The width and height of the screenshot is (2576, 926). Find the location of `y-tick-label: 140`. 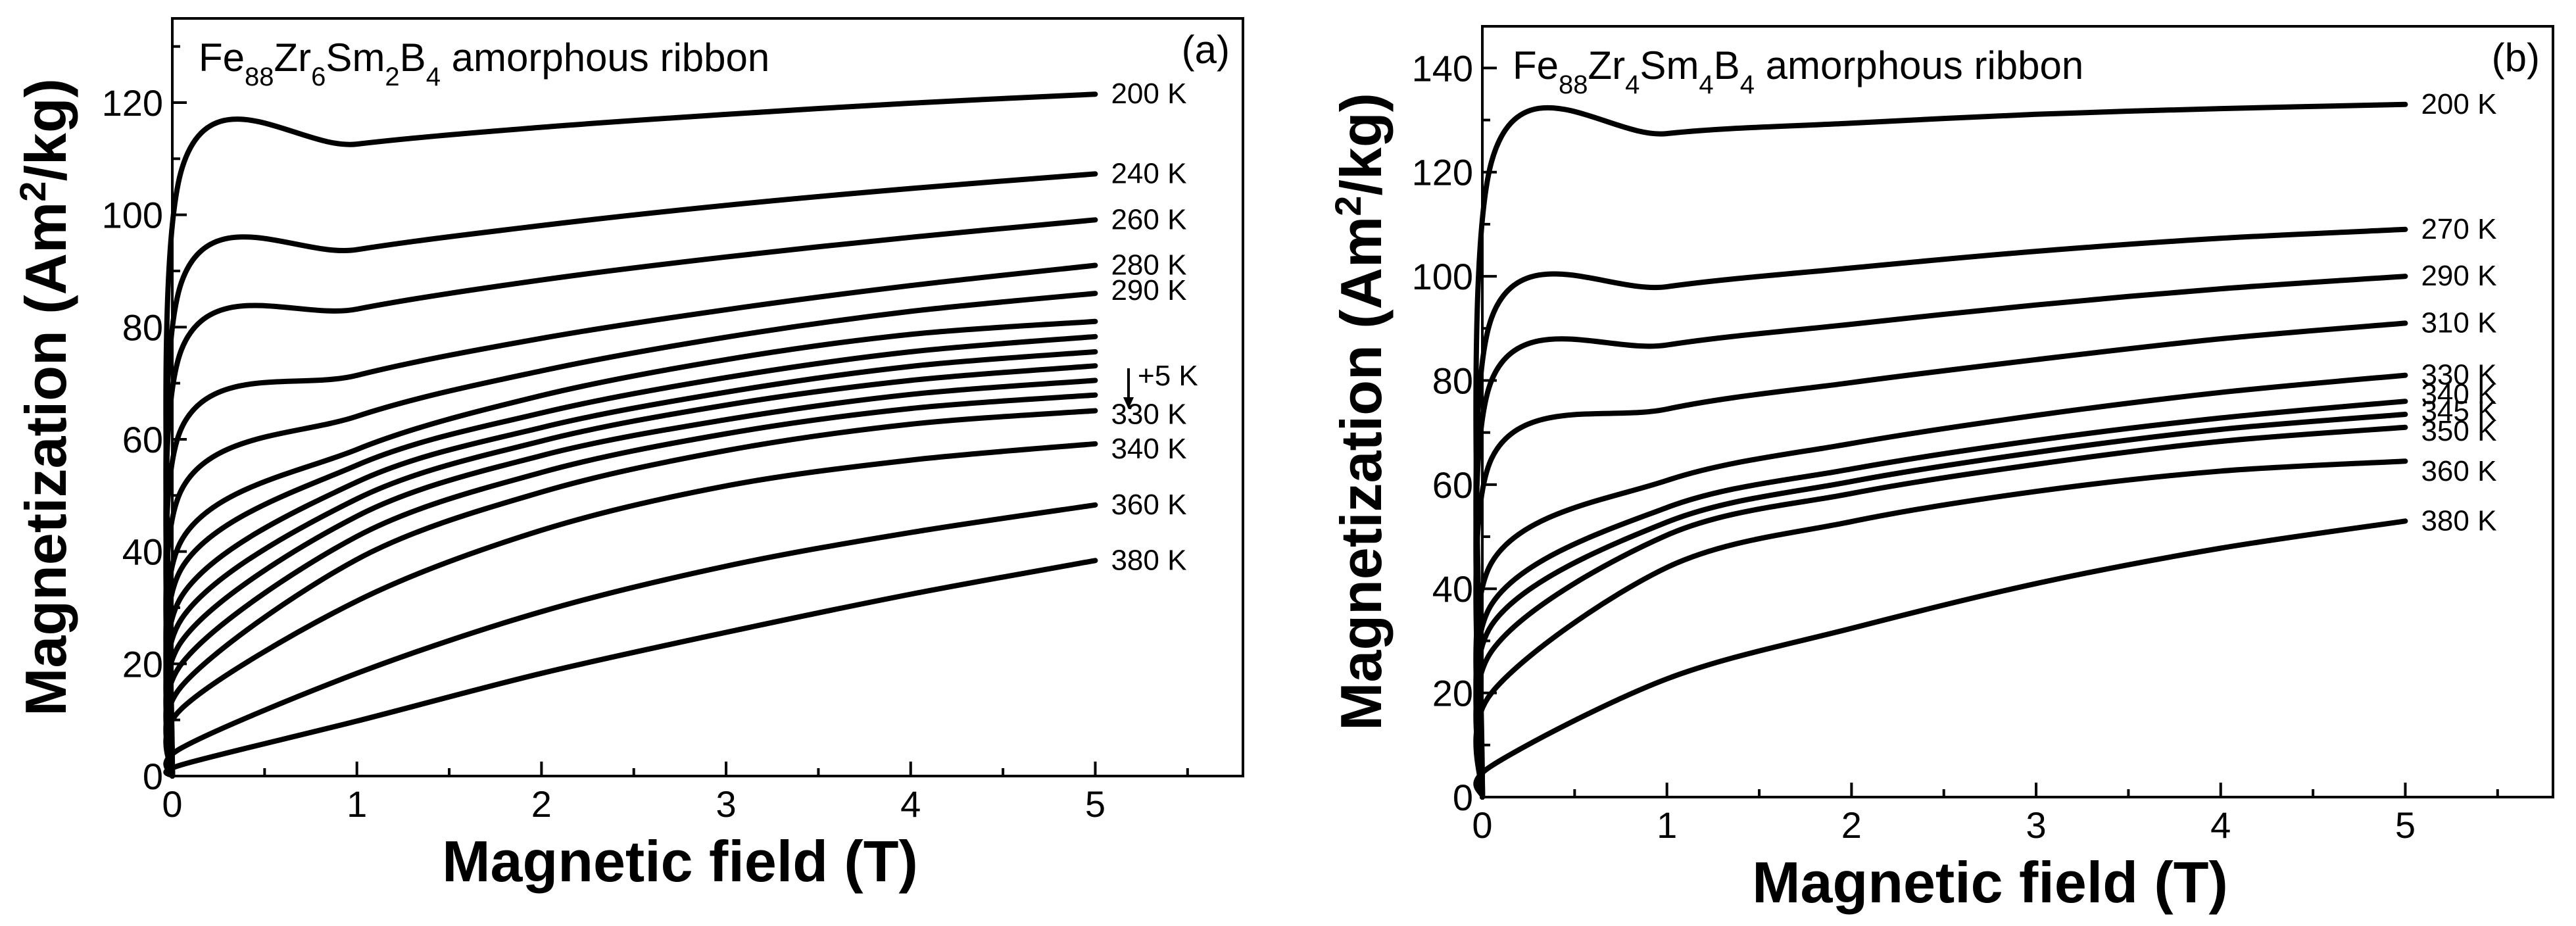

y-tick-label: 140 is located at coordinates (1443, 68).